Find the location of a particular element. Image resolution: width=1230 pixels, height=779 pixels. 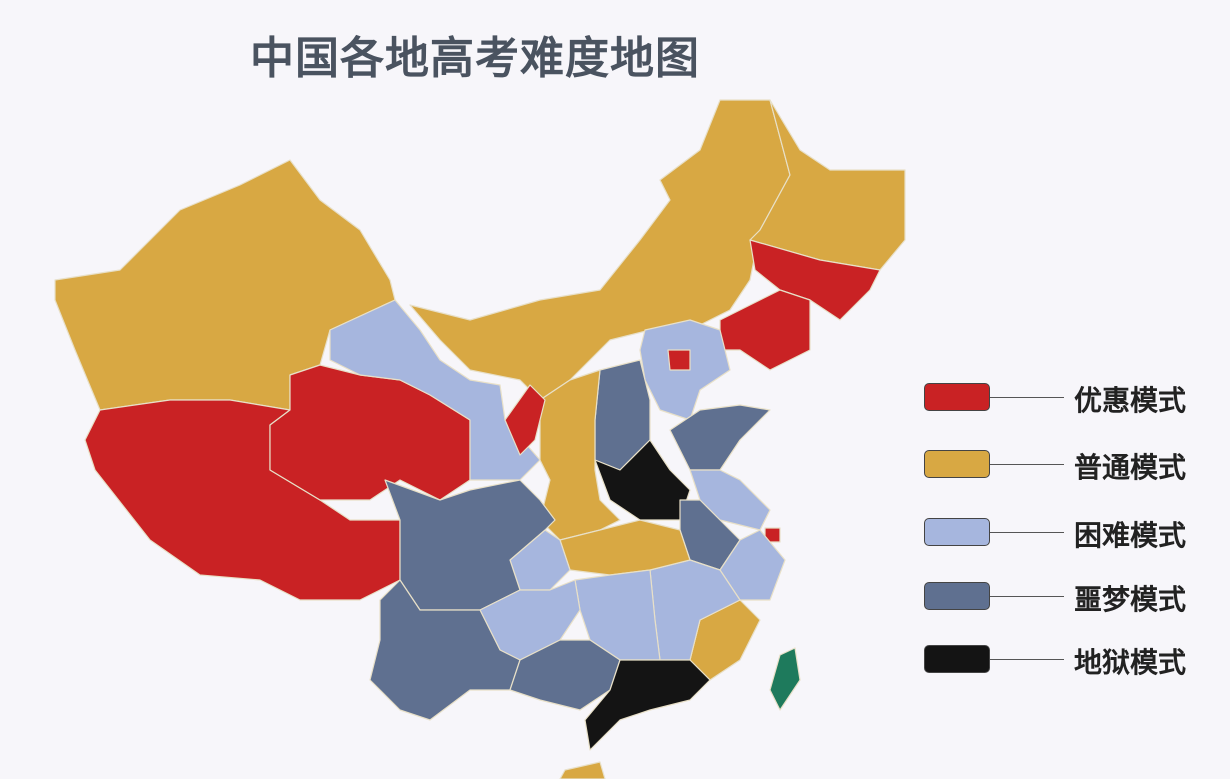

legend-item: 困难模式 is located at coordinates (1074, 535).